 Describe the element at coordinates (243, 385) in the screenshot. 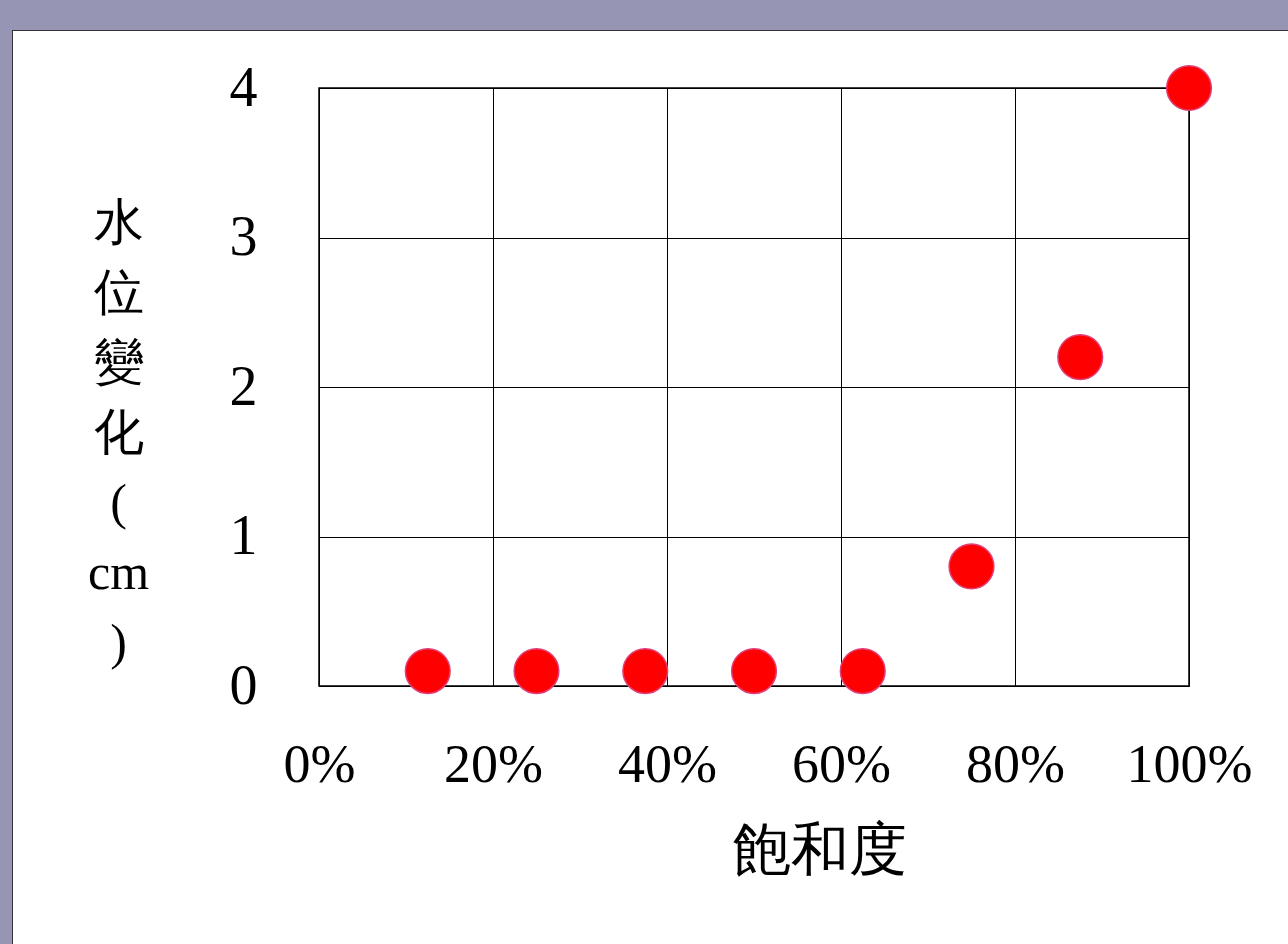

I see `y-tick-label: 2` at that location.